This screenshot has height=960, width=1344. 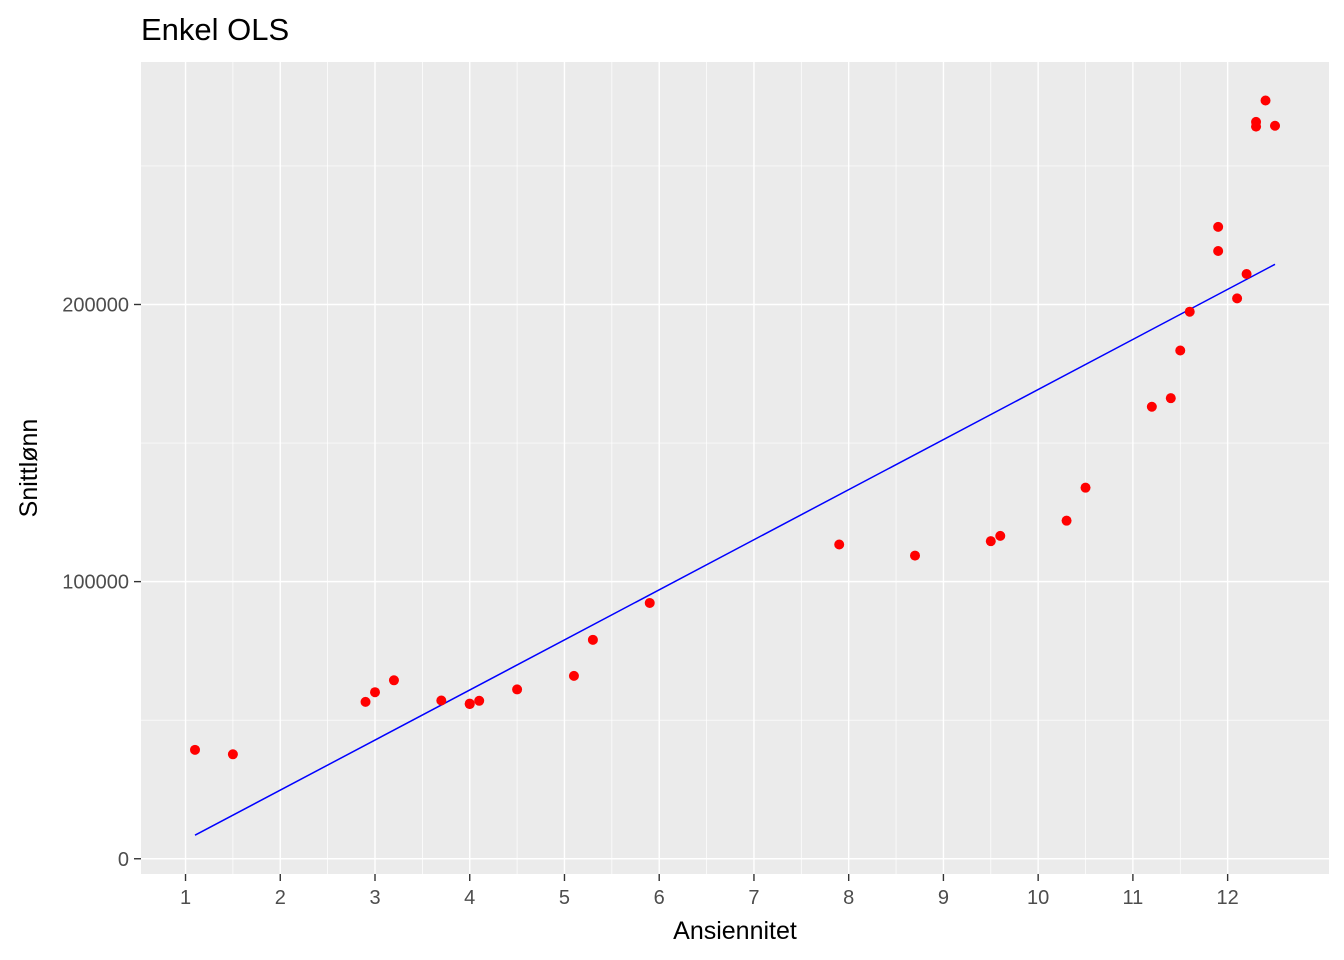 I want to click on x-tick-label: 9, so click(x=943, y=898).